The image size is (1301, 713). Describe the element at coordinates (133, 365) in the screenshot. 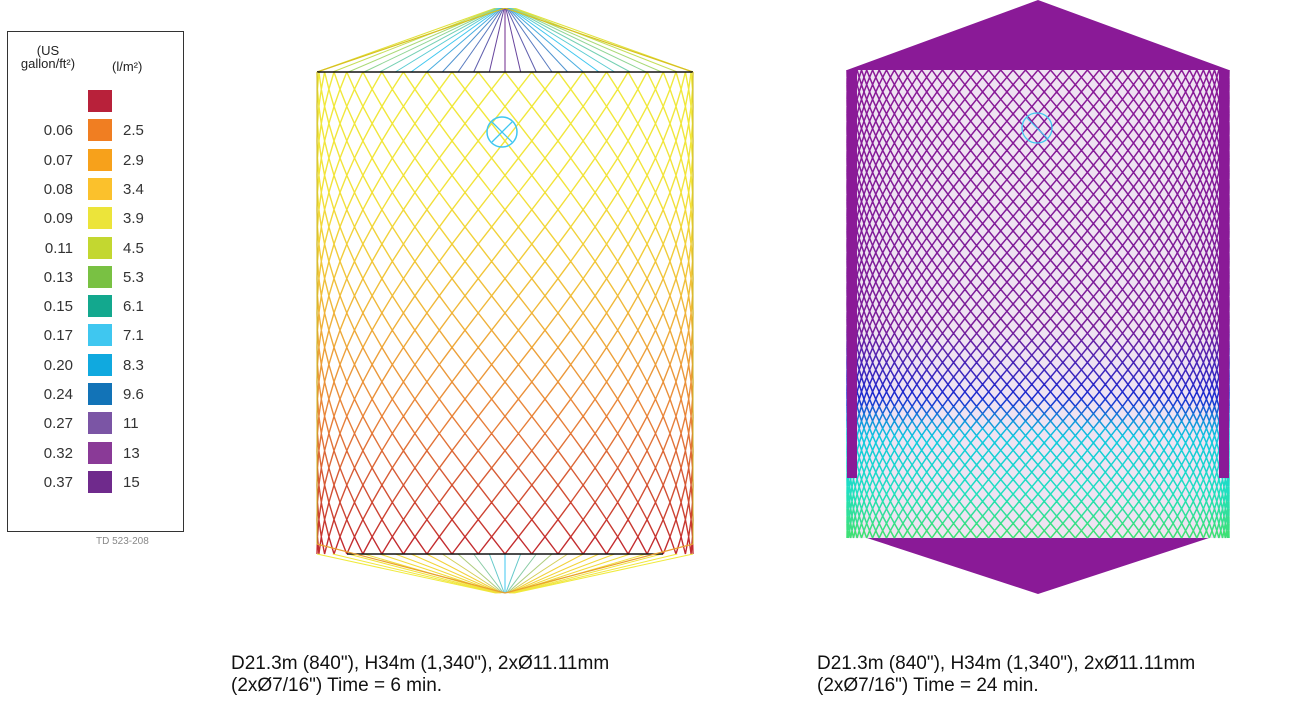

I see `legend-si-value: 8.3` at that location.